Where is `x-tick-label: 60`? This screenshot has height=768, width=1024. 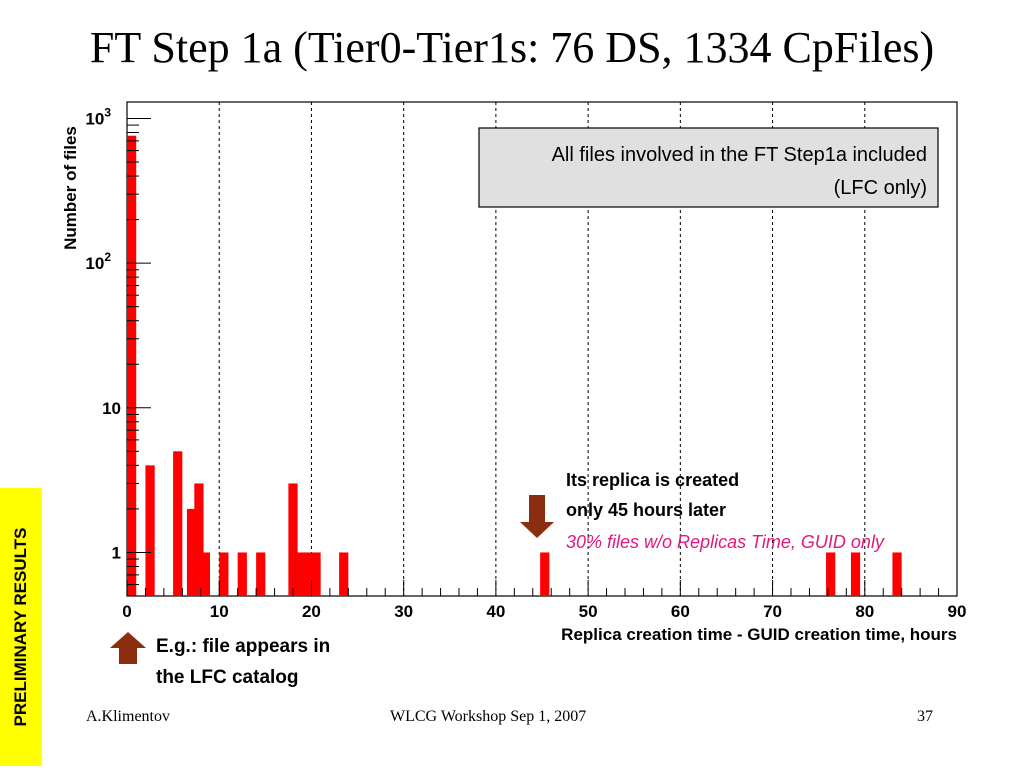
x-tick-label: 60 is located at coordinates (680, 611).